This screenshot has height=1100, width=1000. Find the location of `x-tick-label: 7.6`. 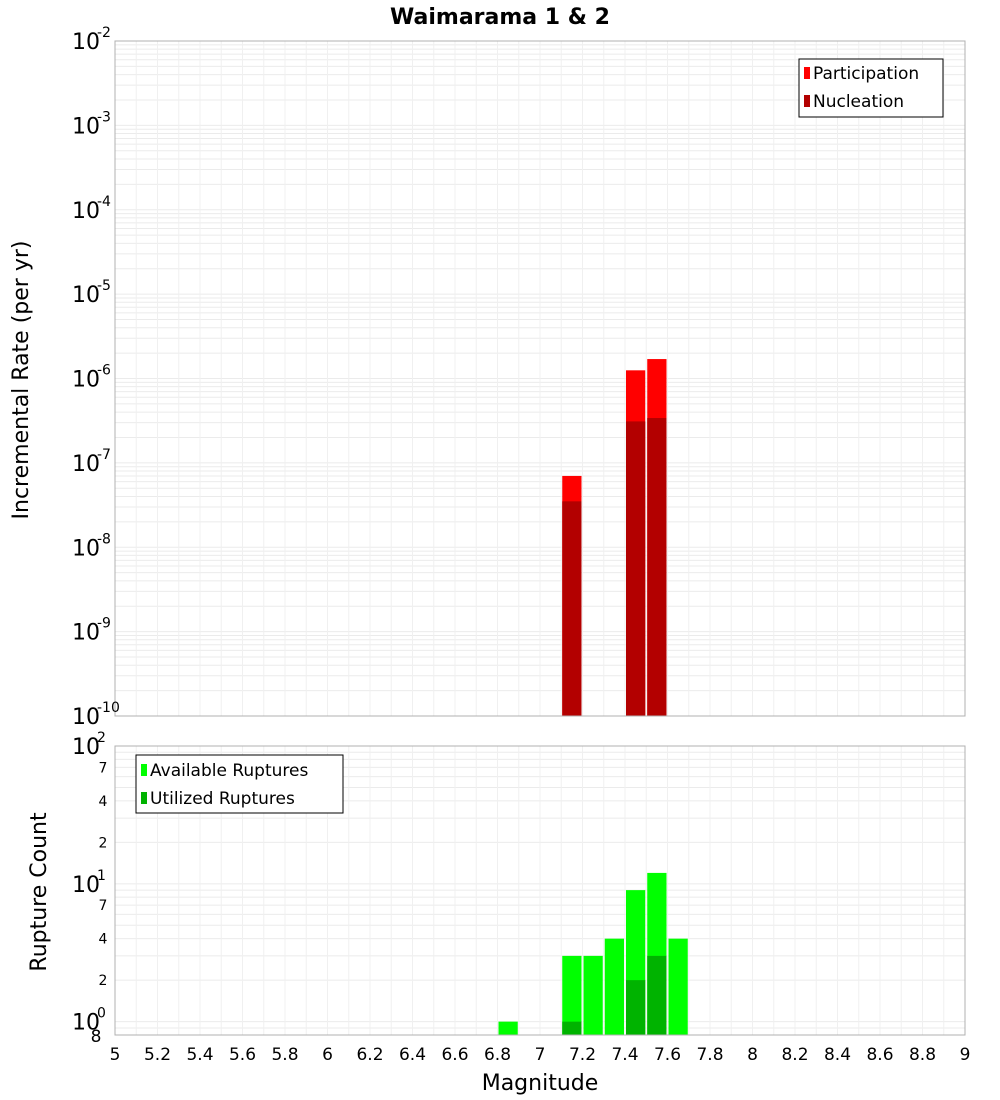

x-tick-label: 7.6 is located at coordinates (667, 1055).